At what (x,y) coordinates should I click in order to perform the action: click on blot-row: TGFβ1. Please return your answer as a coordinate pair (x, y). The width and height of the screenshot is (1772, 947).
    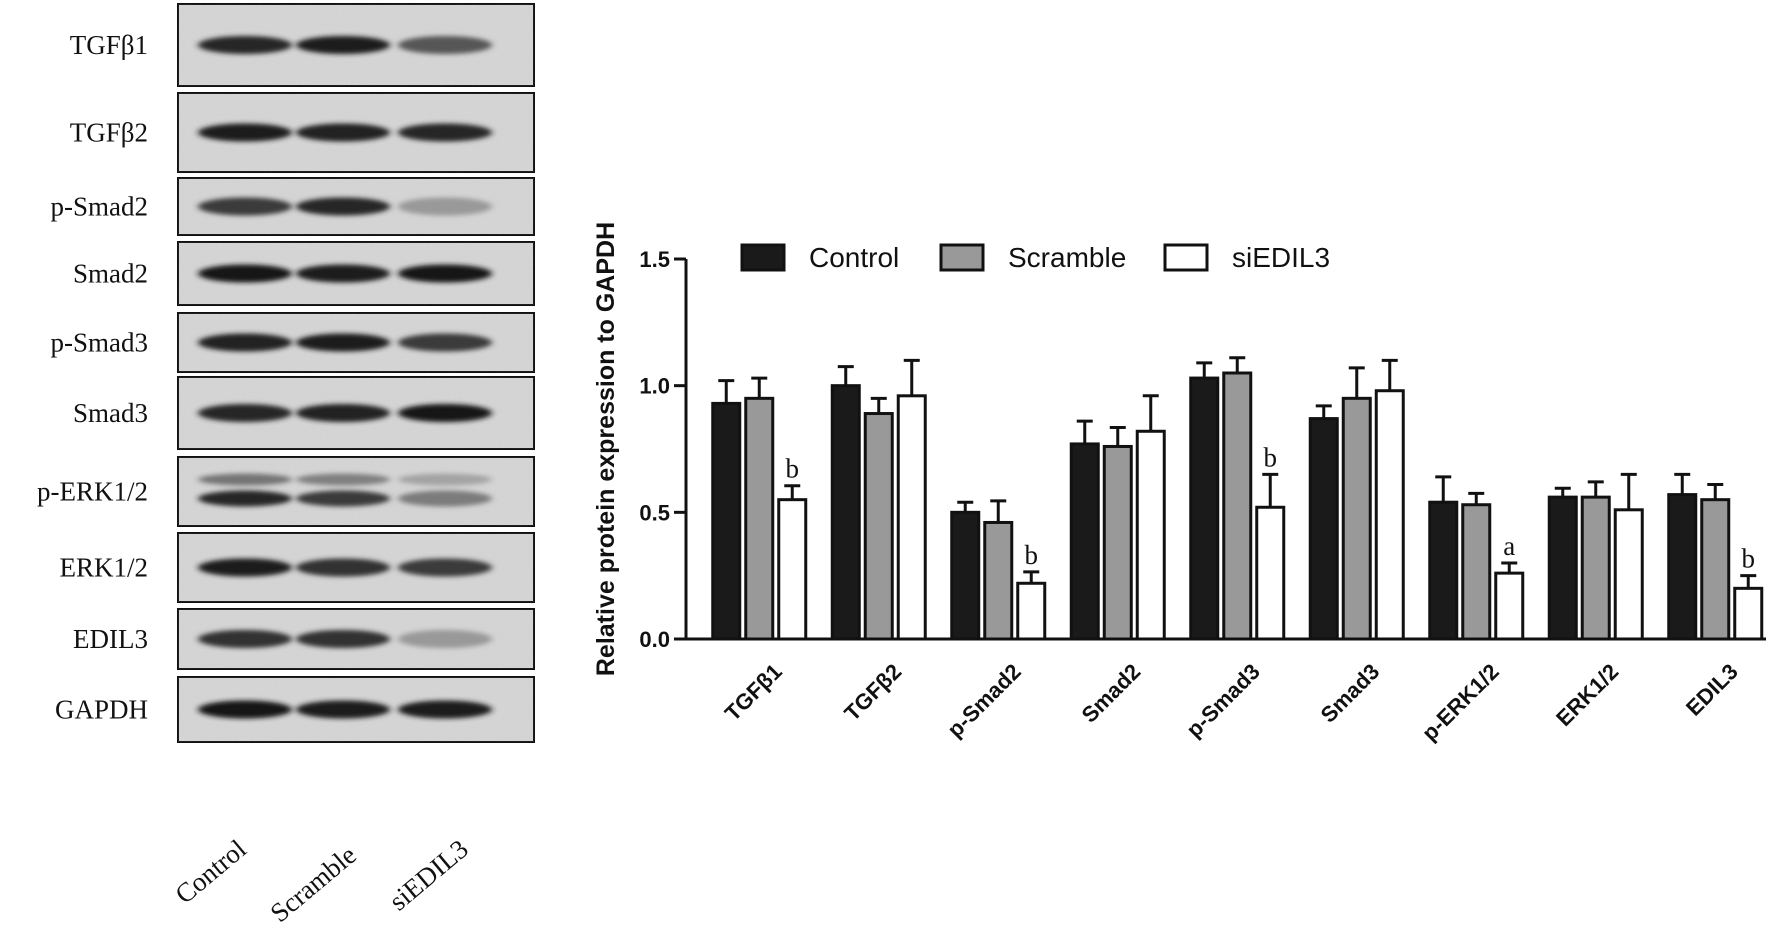
    Looking at the image, I should click on (302, 45).